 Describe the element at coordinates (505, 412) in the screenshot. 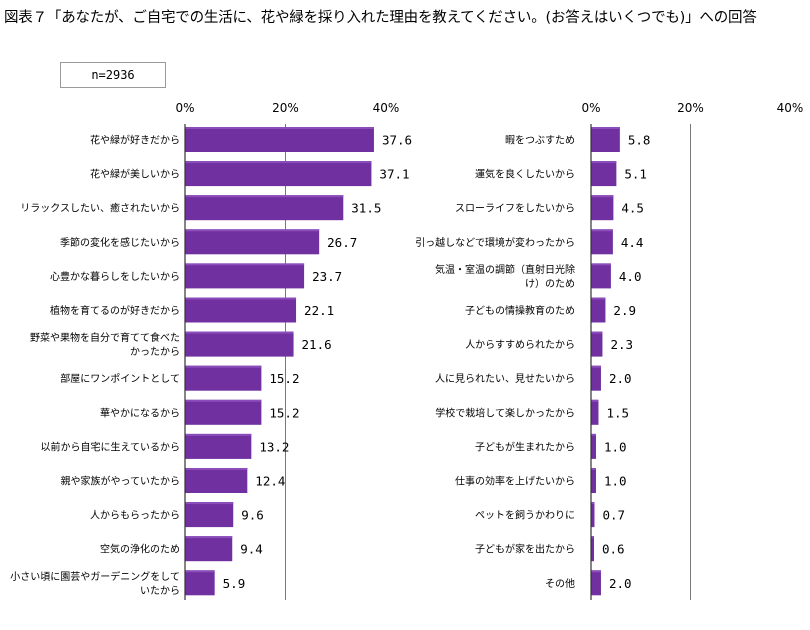

I see `right-category-label: 学校で栽培して楽しかったから` at that location.